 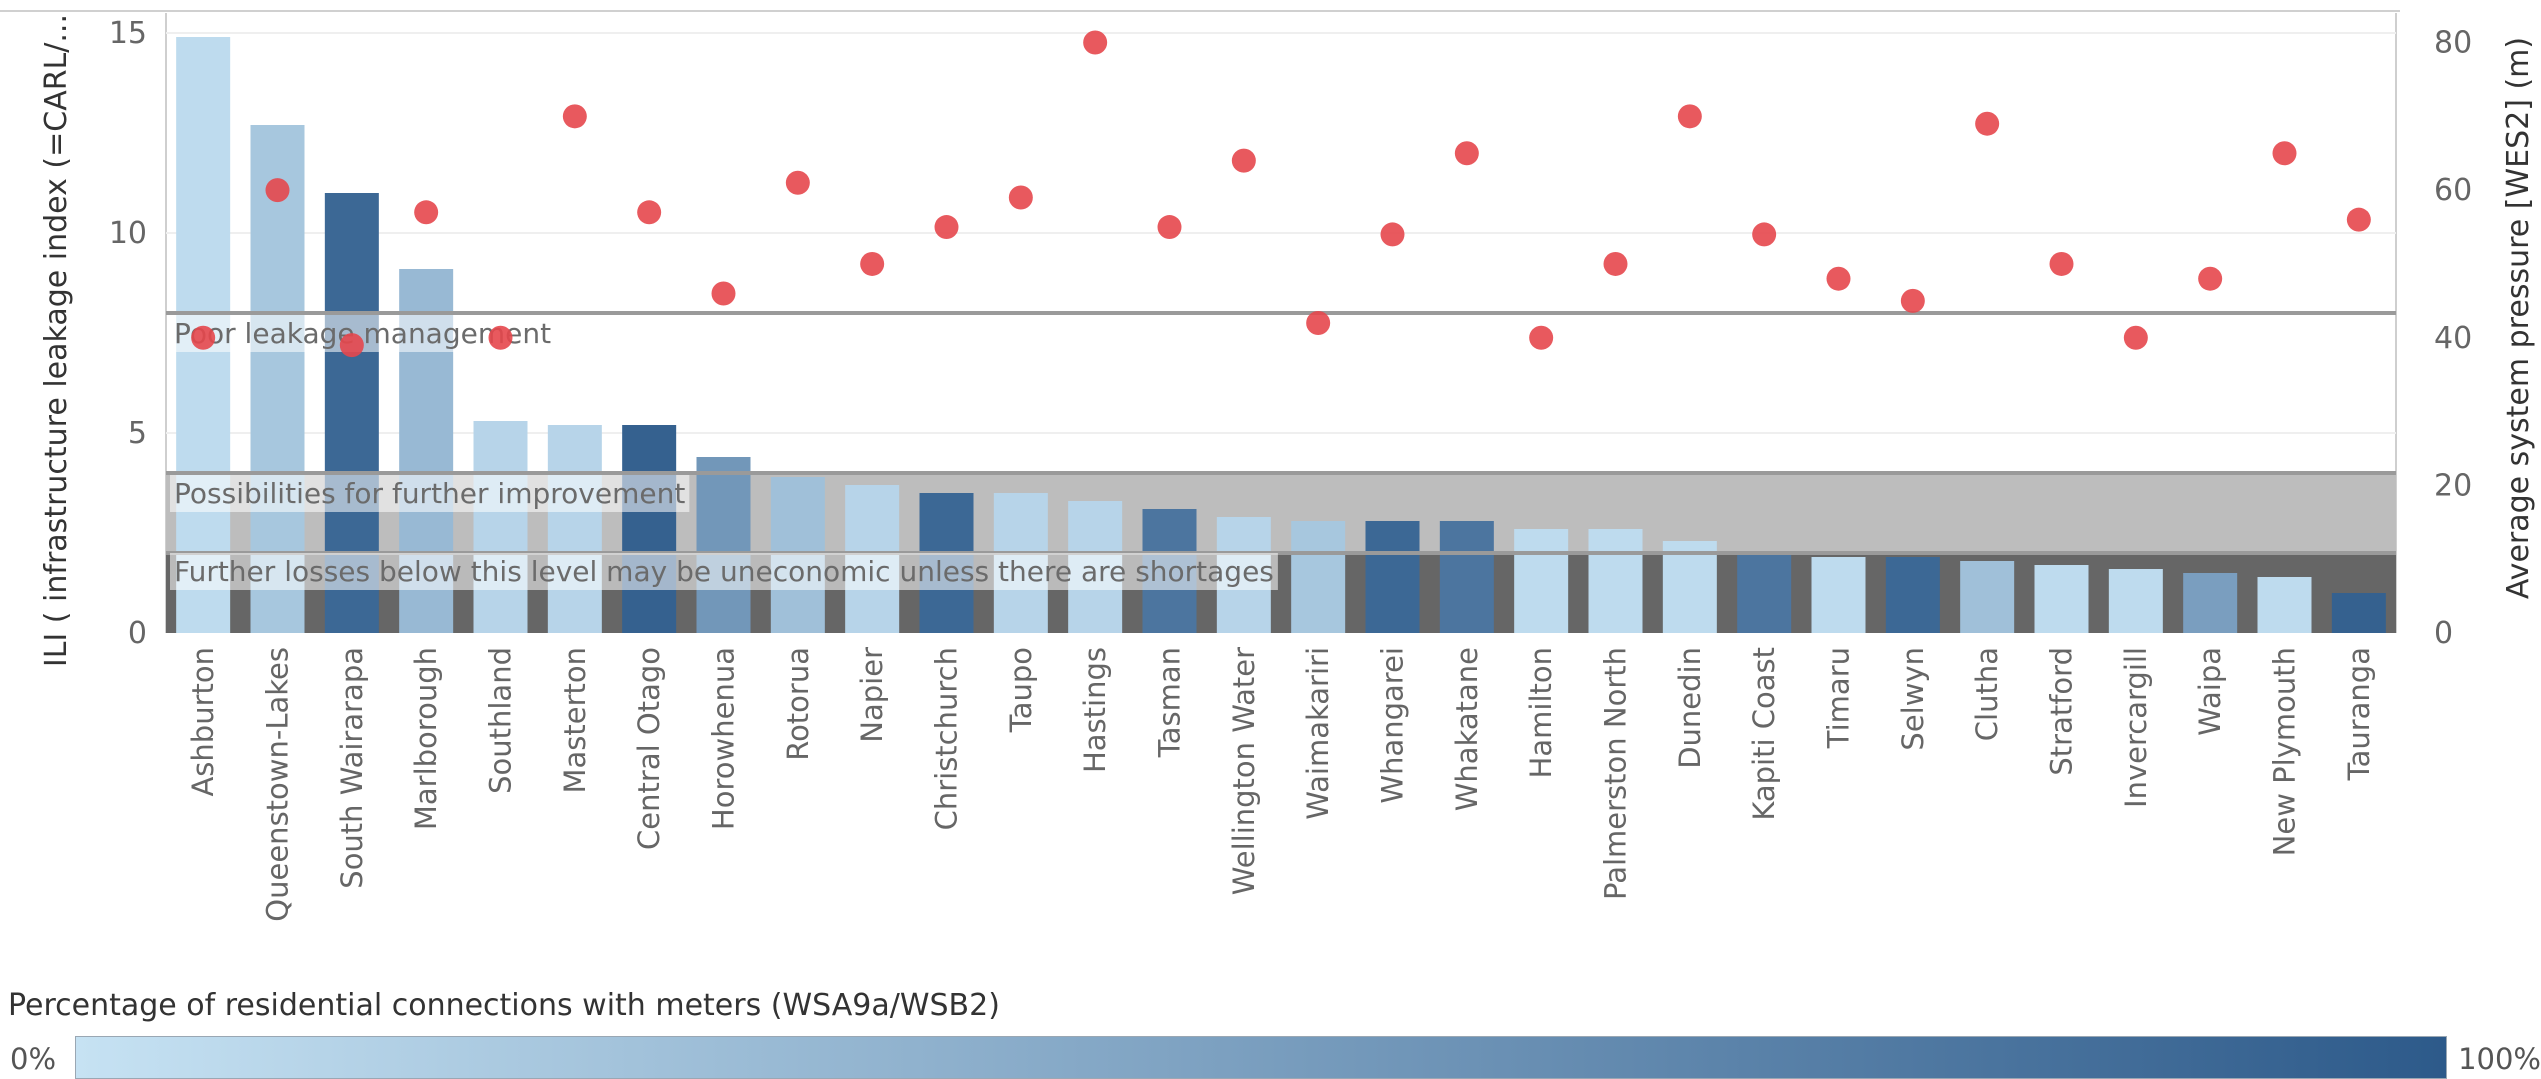 I want to click on x-tick-label: Rotorua, so click(x=798, y=704).